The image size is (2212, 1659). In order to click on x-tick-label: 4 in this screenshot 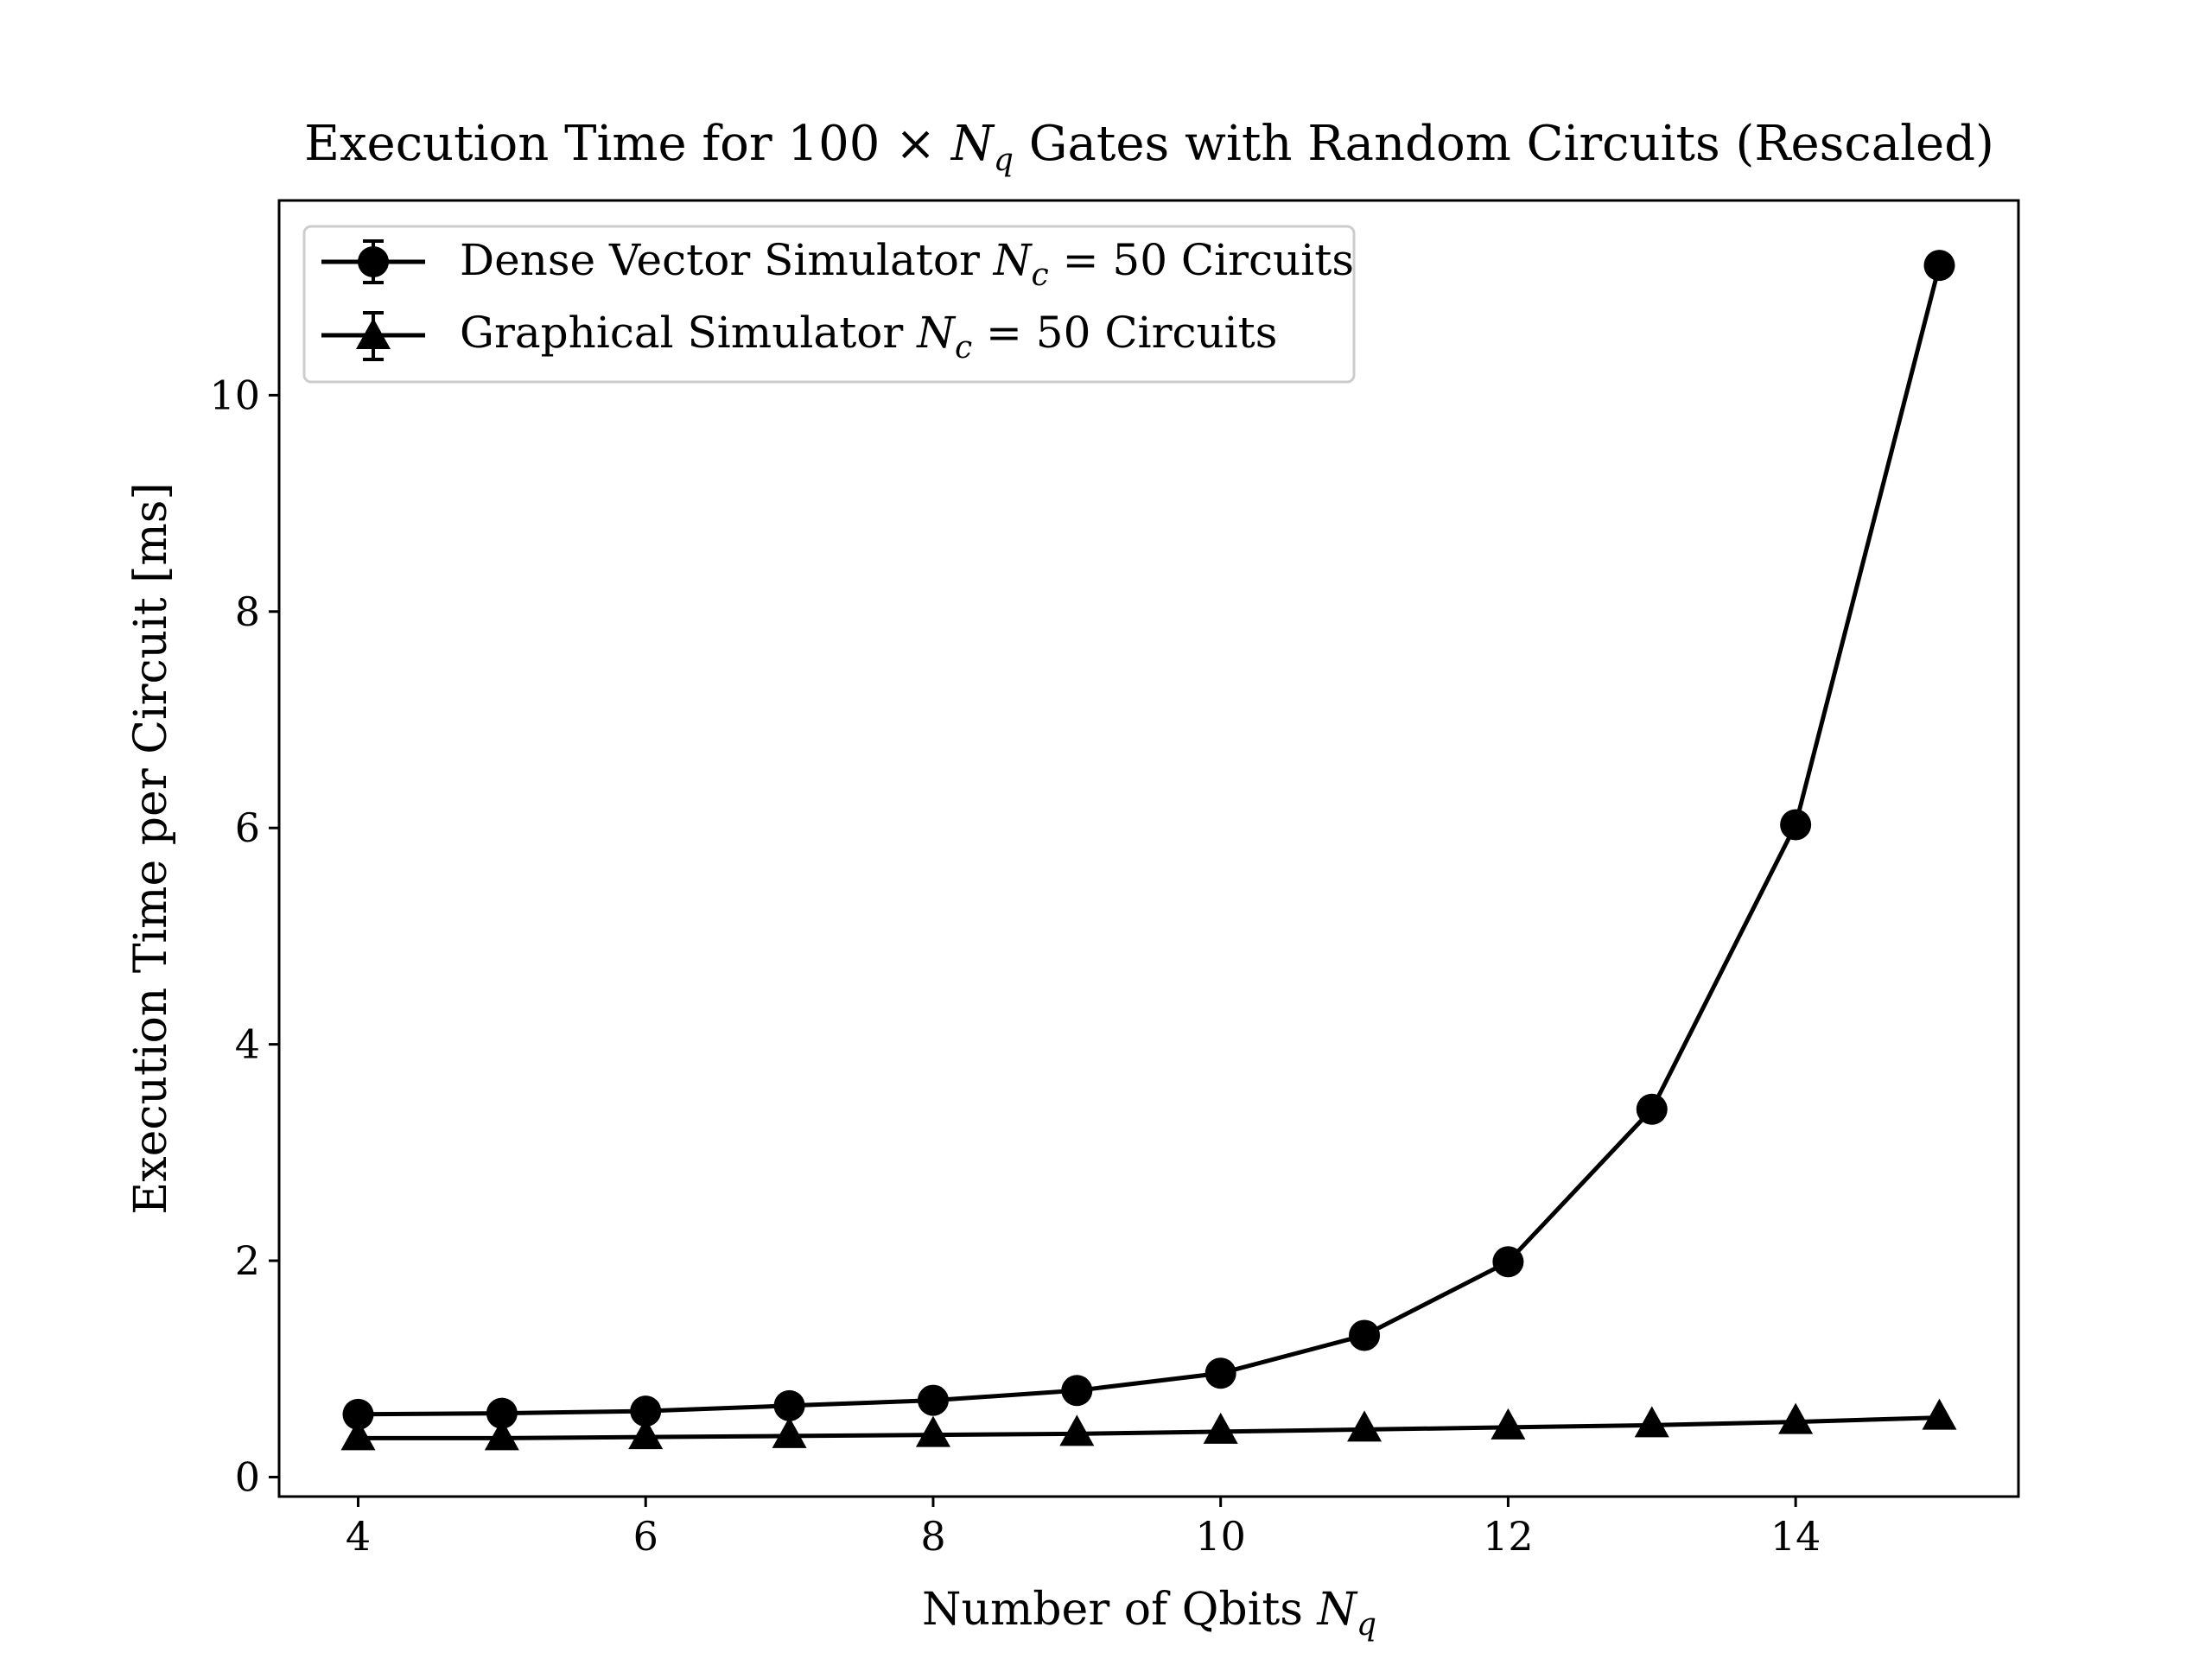, I will do `click(358, 1536)`.